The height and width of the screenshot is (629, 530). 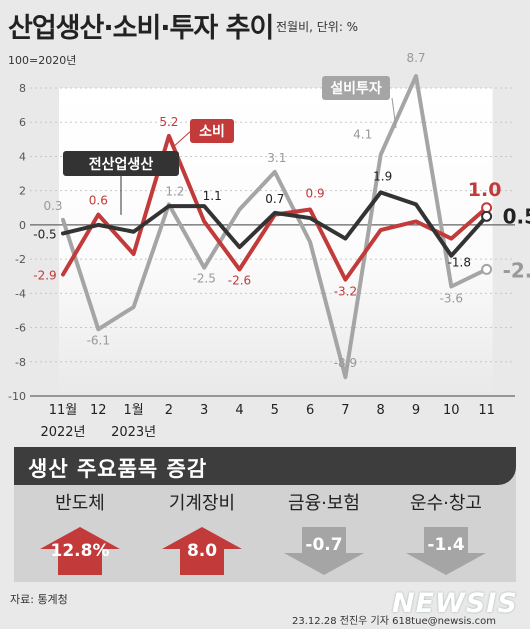 I want to click on item-value-semiconductor: 12.8%, so click(x=80, y=551).